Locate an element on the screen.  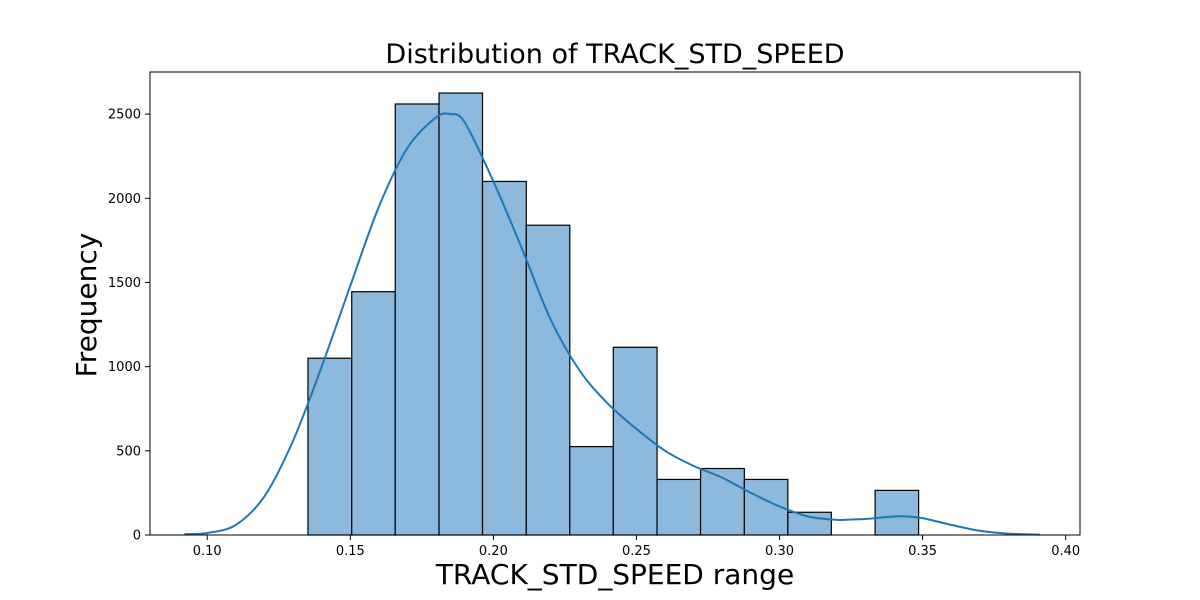
chart-title: Distribution of TRACK_STD_SPEED is located at coordinates (614, 54).